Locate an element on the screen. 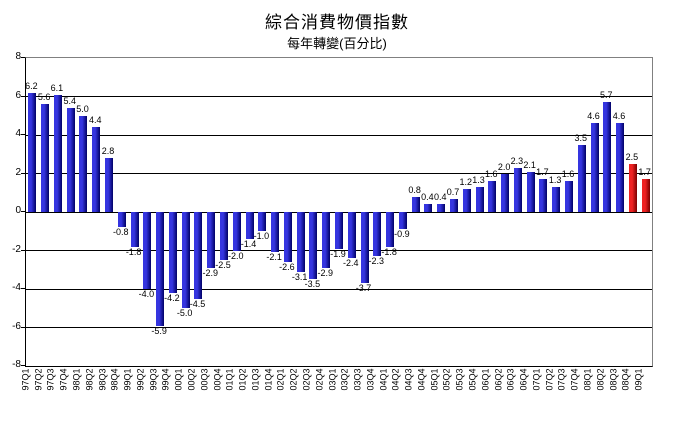  bar-07Q4 is located at coordinates (581, 178).